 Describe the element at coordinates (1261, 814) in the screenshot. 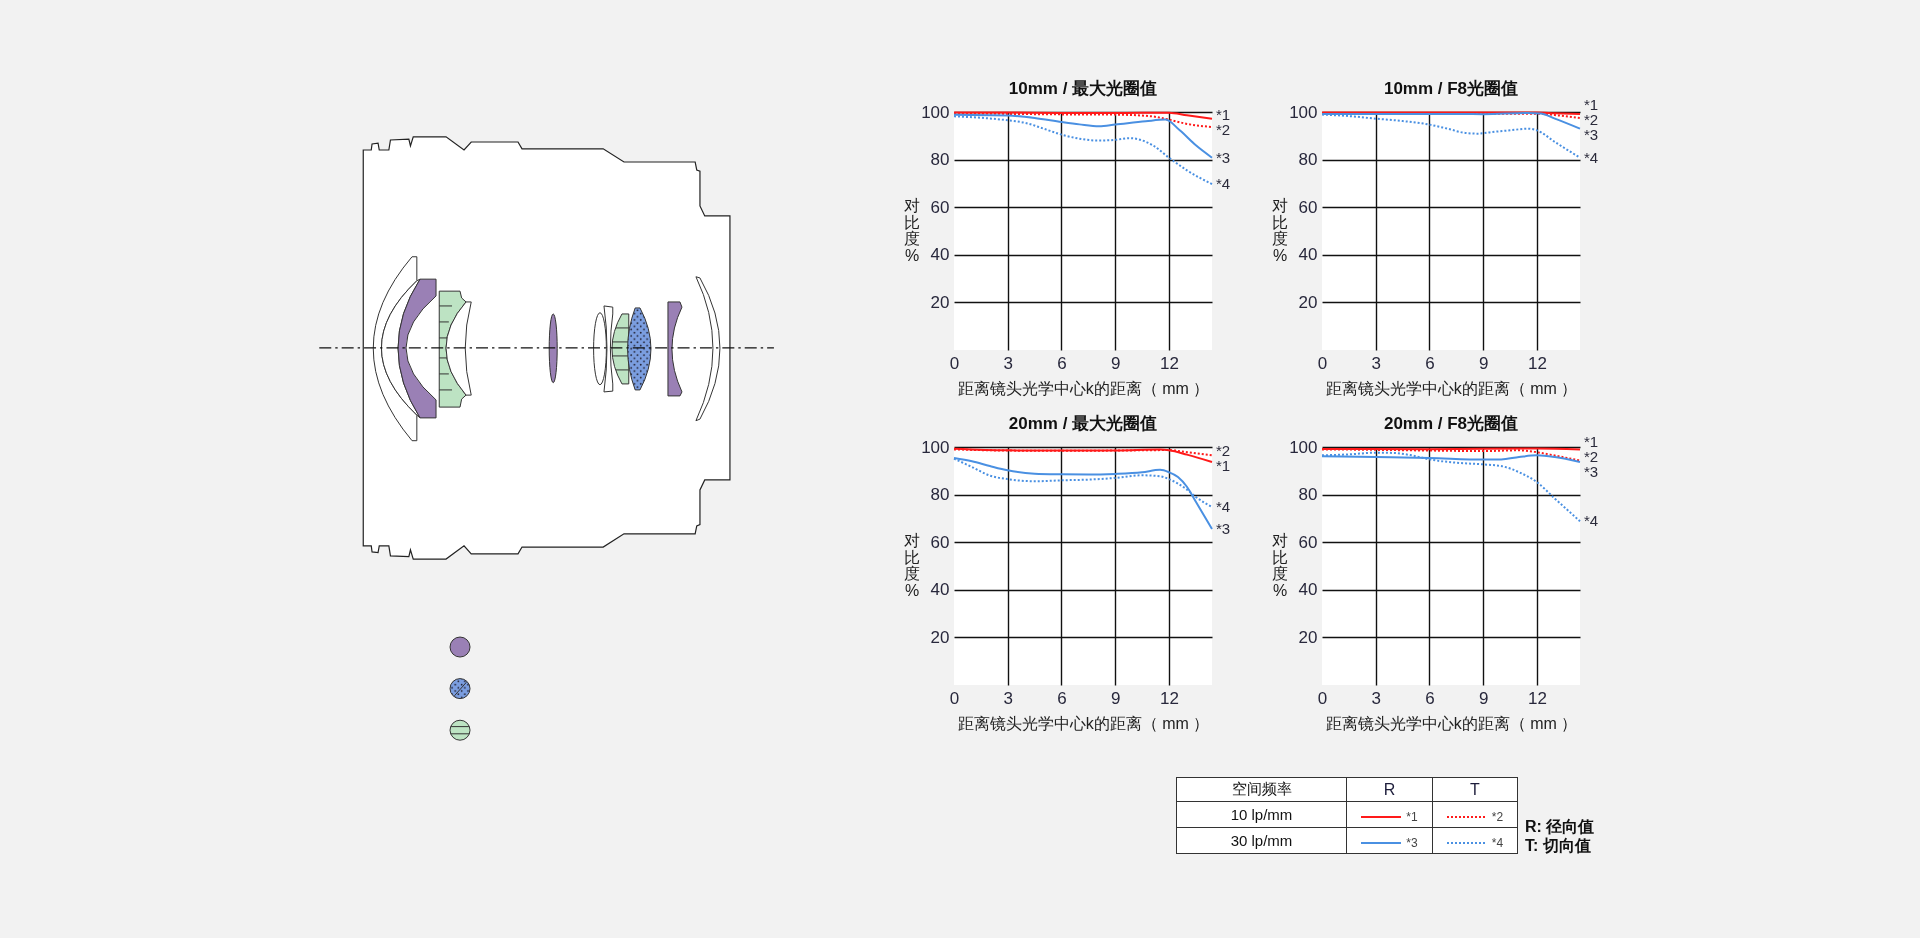

I see `category-label: 10 lp/mm` at that location.